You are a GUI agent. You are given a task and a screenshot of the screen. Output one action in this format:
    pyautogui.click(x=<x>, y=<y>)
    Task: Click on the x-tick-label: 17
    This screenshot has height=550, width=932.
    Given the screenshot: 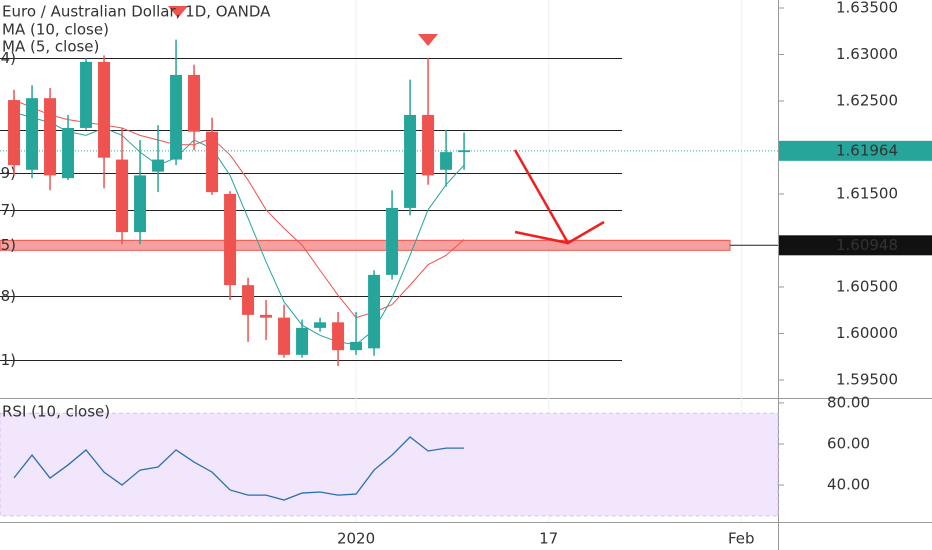 What is the action you would take?
    pyautogui.click(x=548, y=539)
    